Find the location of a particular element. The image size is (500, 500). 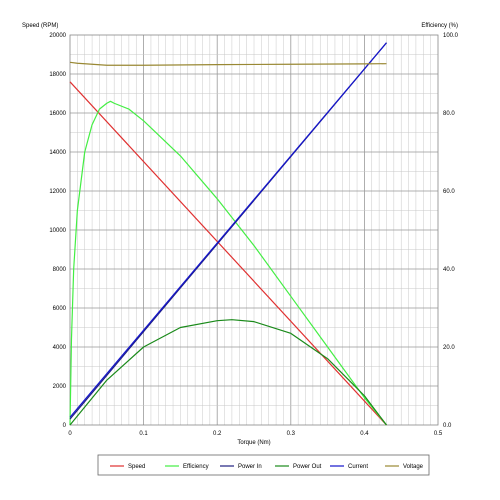

y-left-tick-label: 2000 is located at coordinates (60, 387).